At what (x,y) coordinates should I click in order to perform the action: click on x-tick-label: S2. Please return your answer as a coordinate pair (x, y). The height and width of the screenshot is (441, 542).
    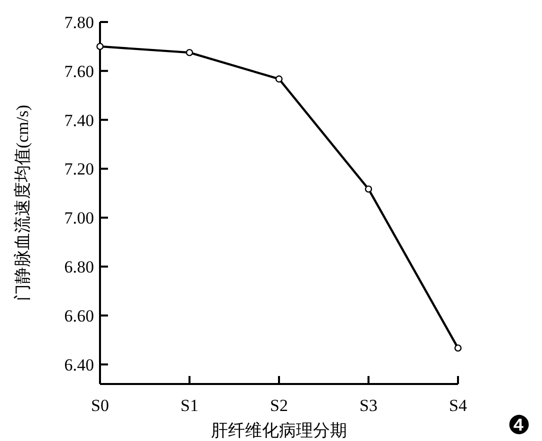
    Looking at the image, I should click on (279, 405).